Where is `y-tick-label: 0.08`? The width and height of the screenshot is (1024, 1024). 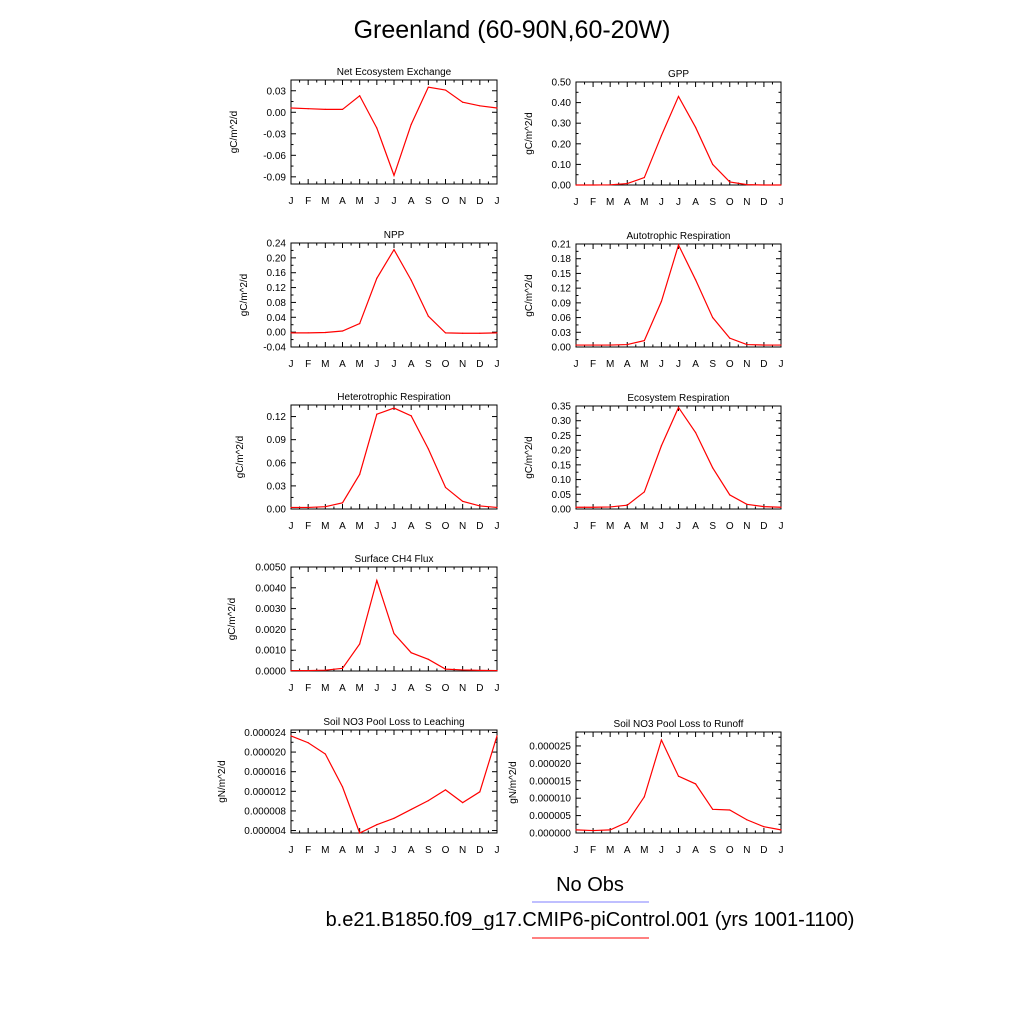
y-tick-label: 0.08 is located at coordinates (277, 303).